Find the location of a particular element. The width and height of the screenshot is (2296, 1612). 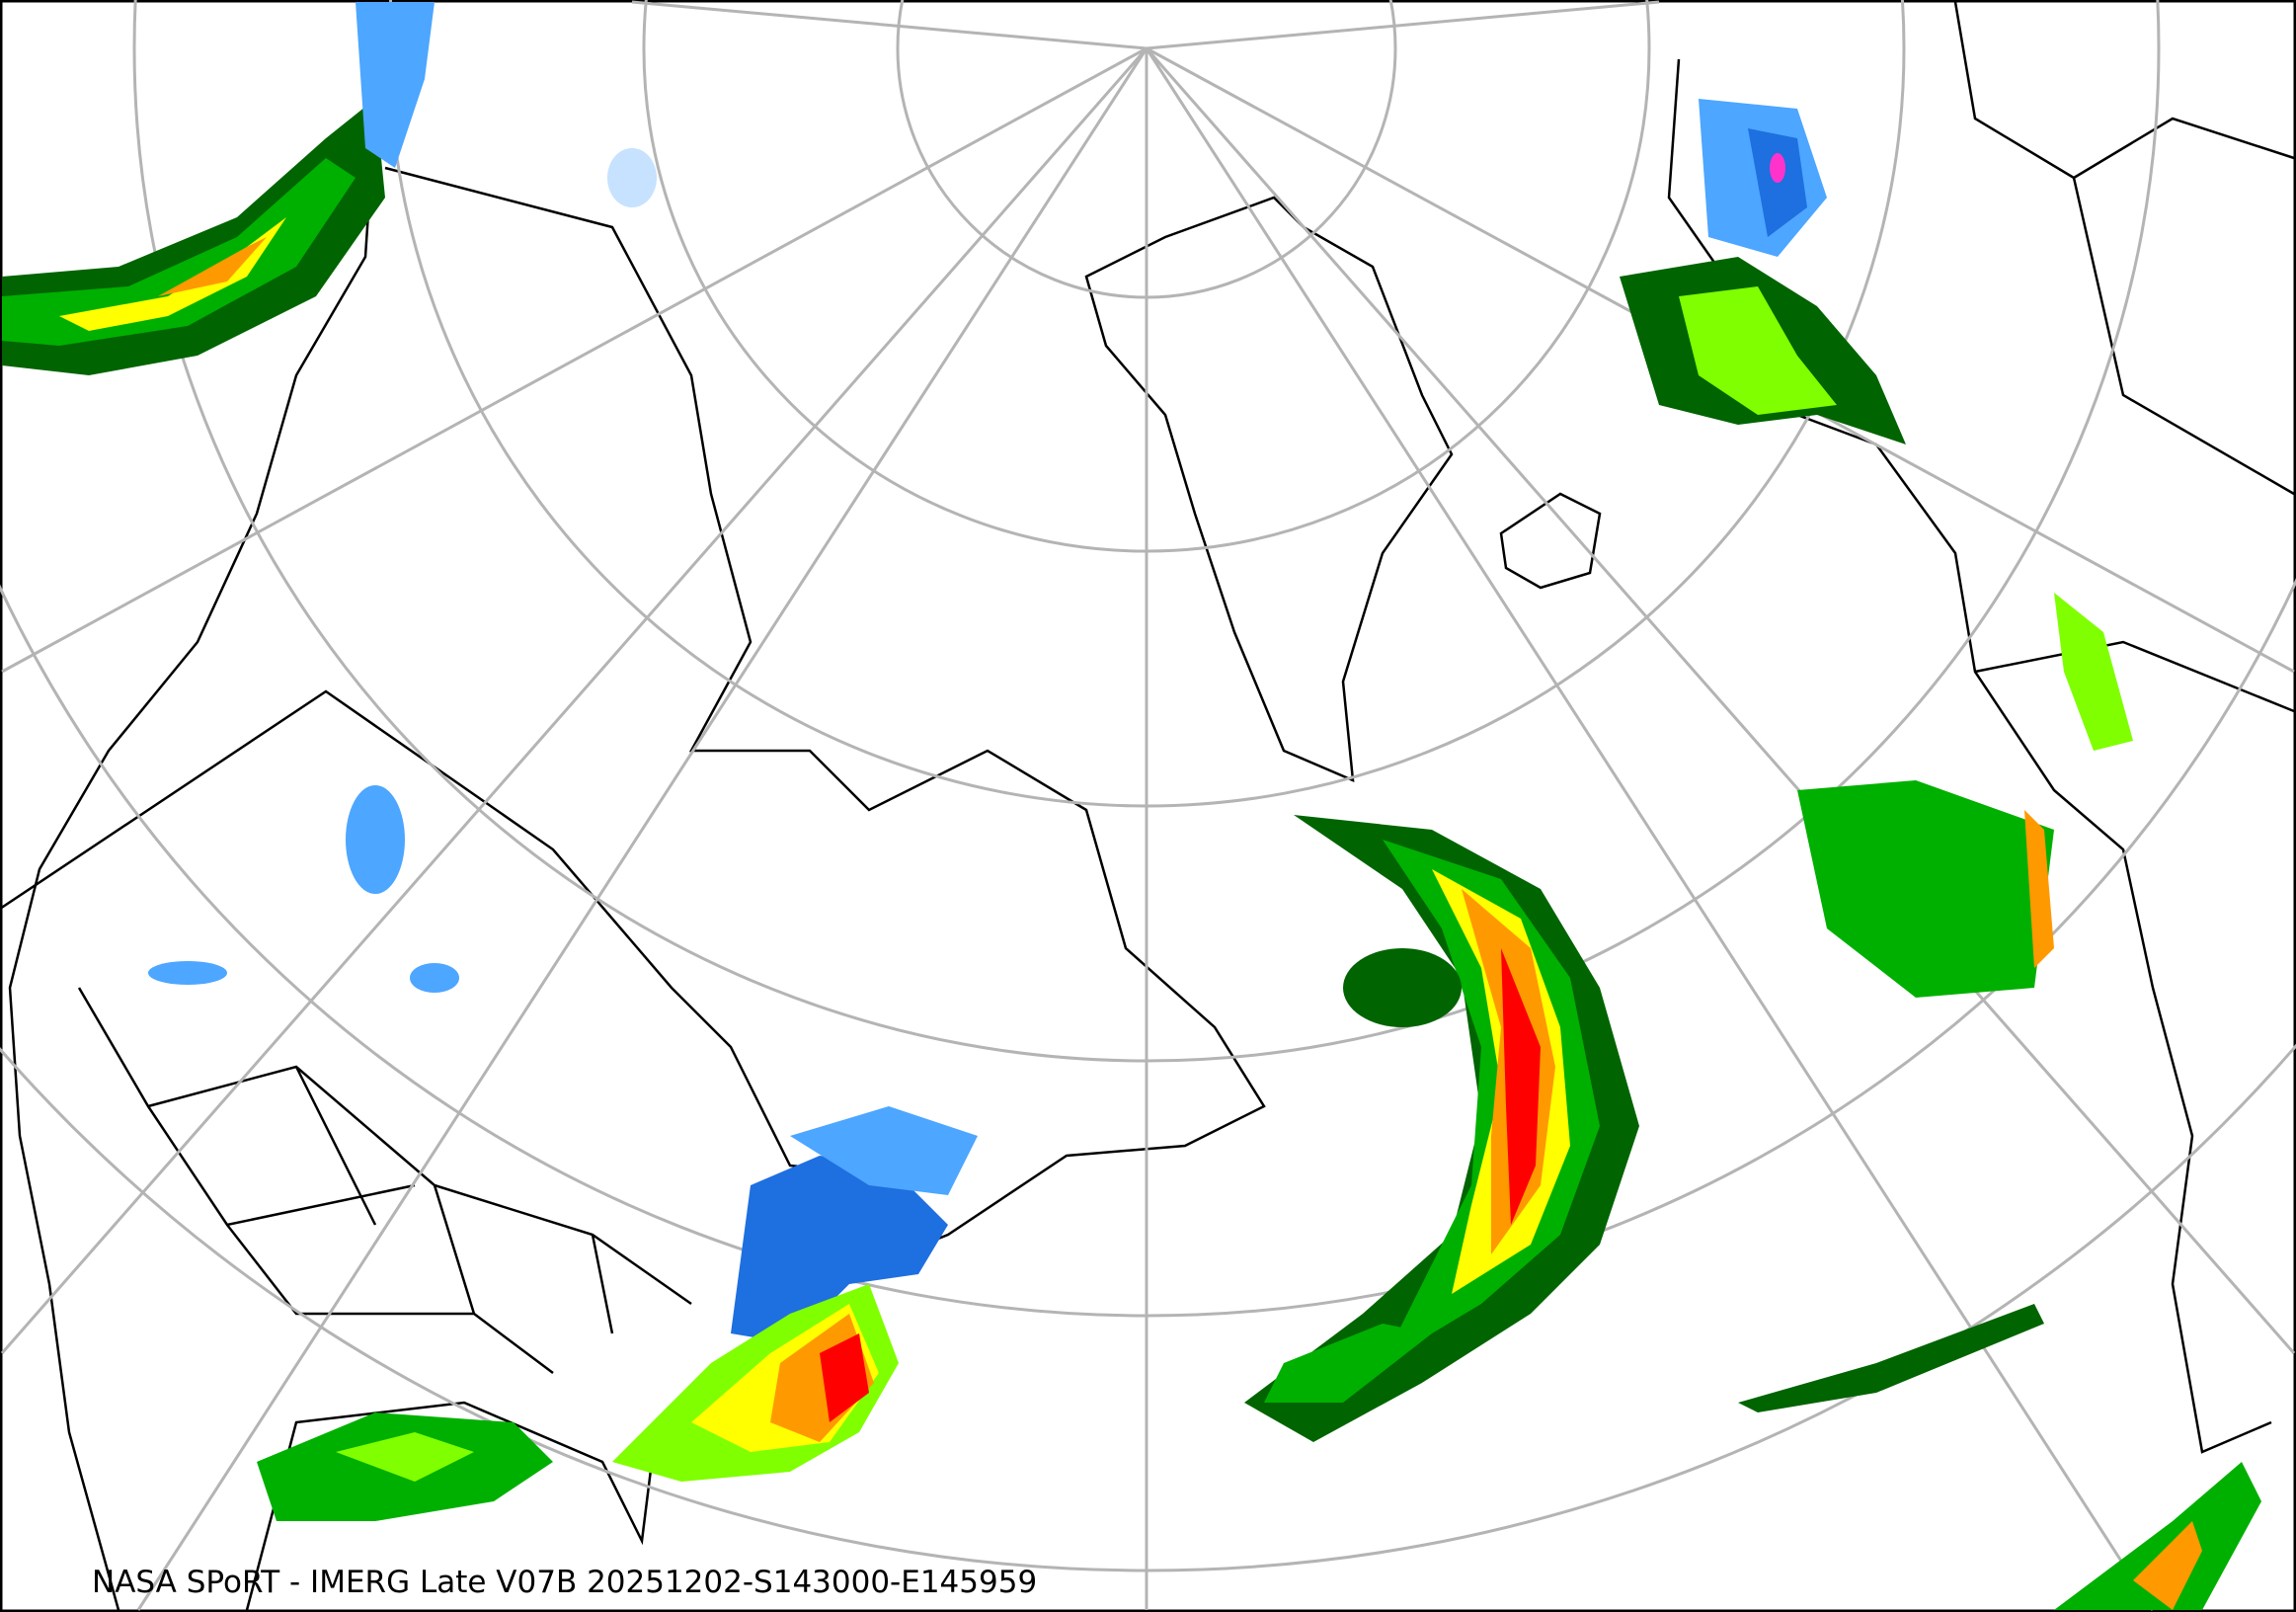

precip-gulf is located at coordinates (405, 1466).